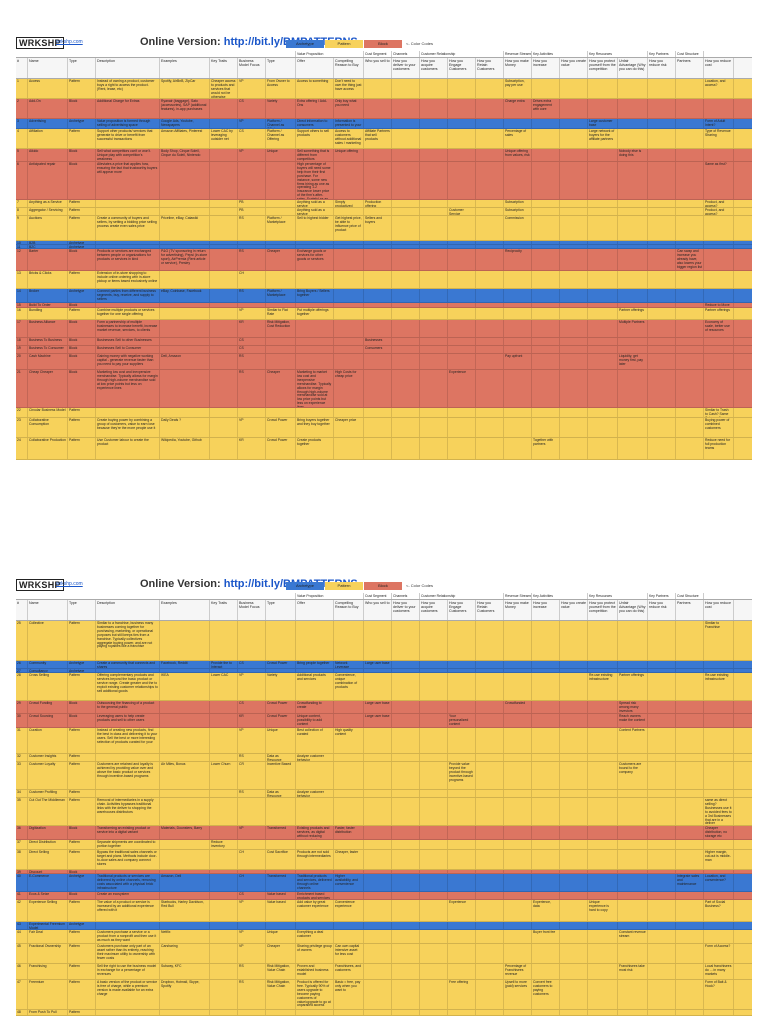 The width and height of the screenshot is (768, 1024). Describe the element at coordinates (128, 349) in the screenshot. I see `table-cell: Businesses Sell to Consumer` at that location.